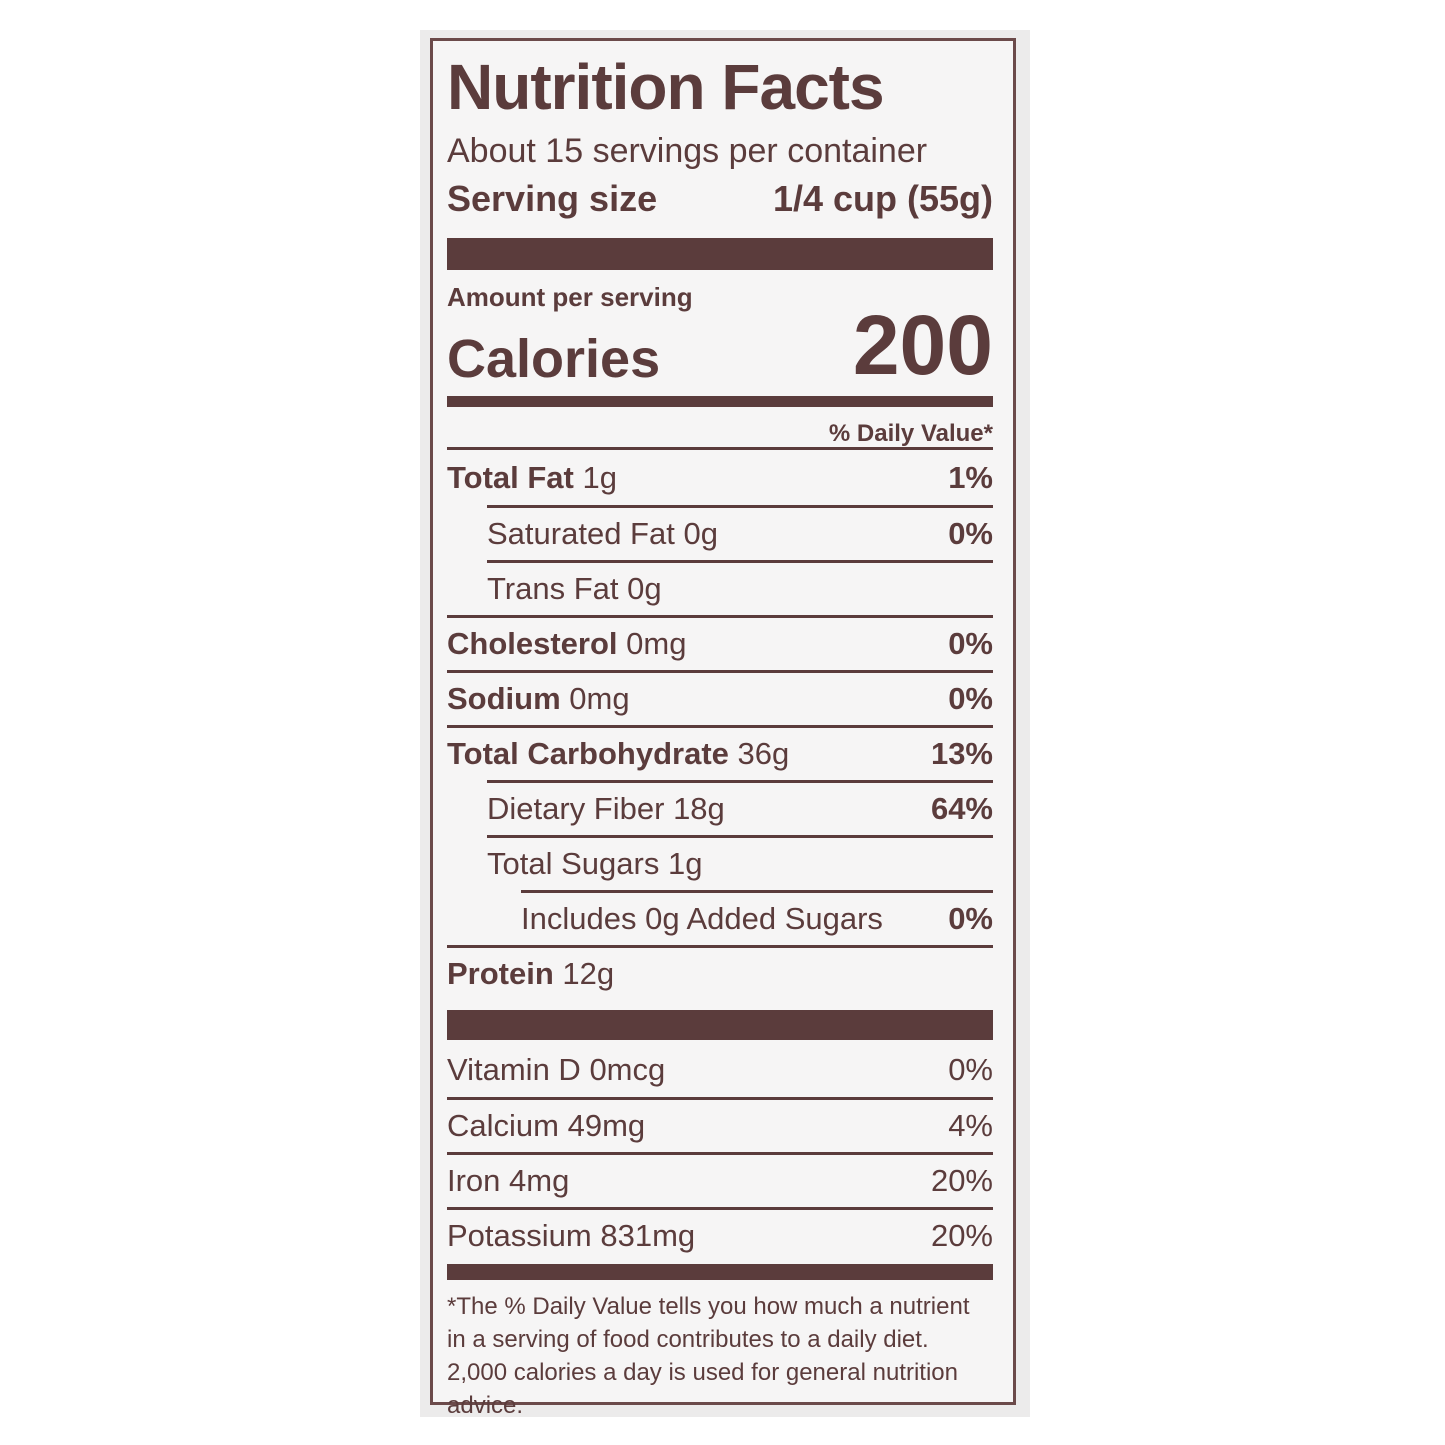 This screenshot has width=1445, height=1445. What do you see at coordinates (588, 753) in the screenshot?
I see `nutrient-name: Total Carbohydrate` at bounding box center [588, 753].